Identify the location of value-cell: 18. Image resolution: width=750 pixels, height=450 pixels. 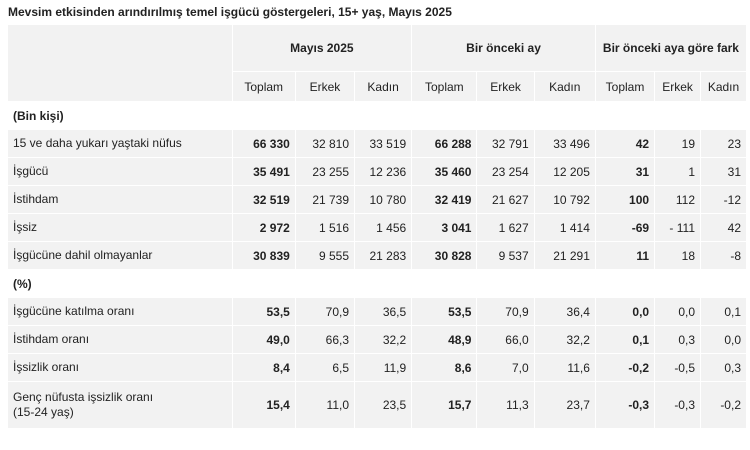
(677, 255).